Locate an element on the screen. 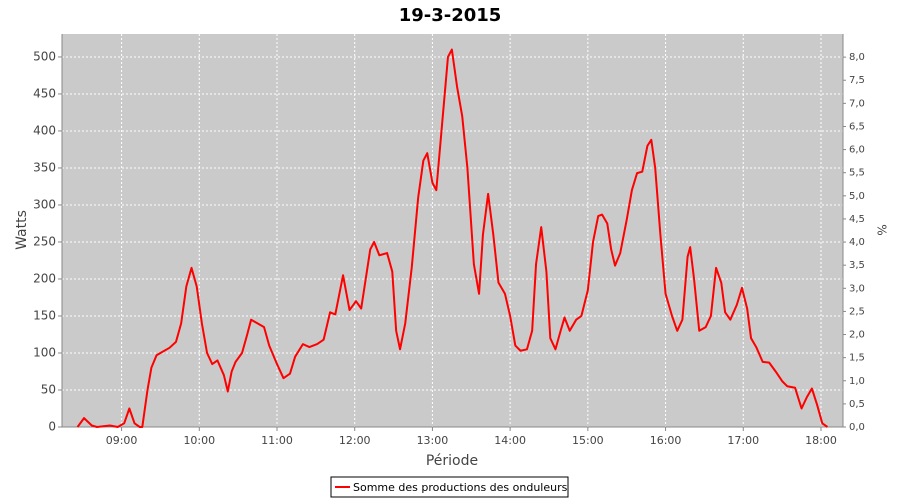  y-tick-label: 300 is located at coordinates (44, 204).